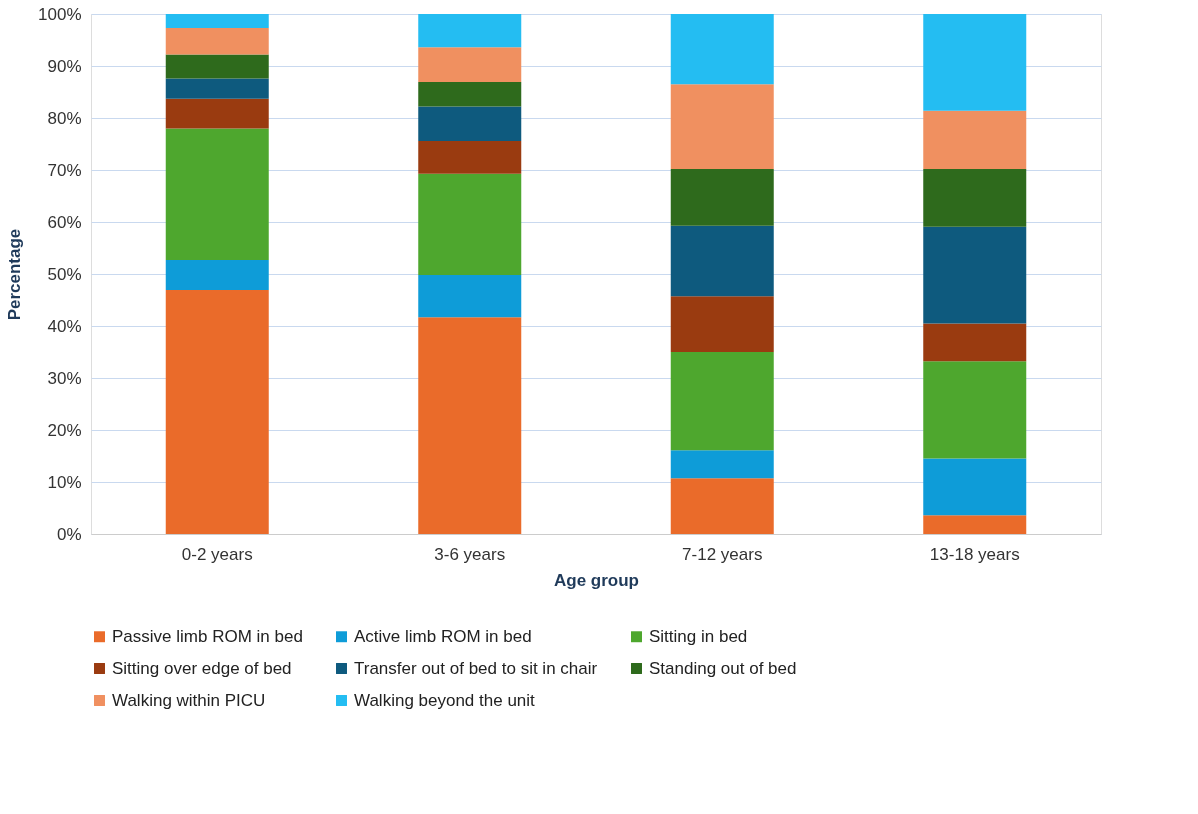 The image size is (1198, 814). I want to click on legend-label: Standing out of bed, so click(723, 668).